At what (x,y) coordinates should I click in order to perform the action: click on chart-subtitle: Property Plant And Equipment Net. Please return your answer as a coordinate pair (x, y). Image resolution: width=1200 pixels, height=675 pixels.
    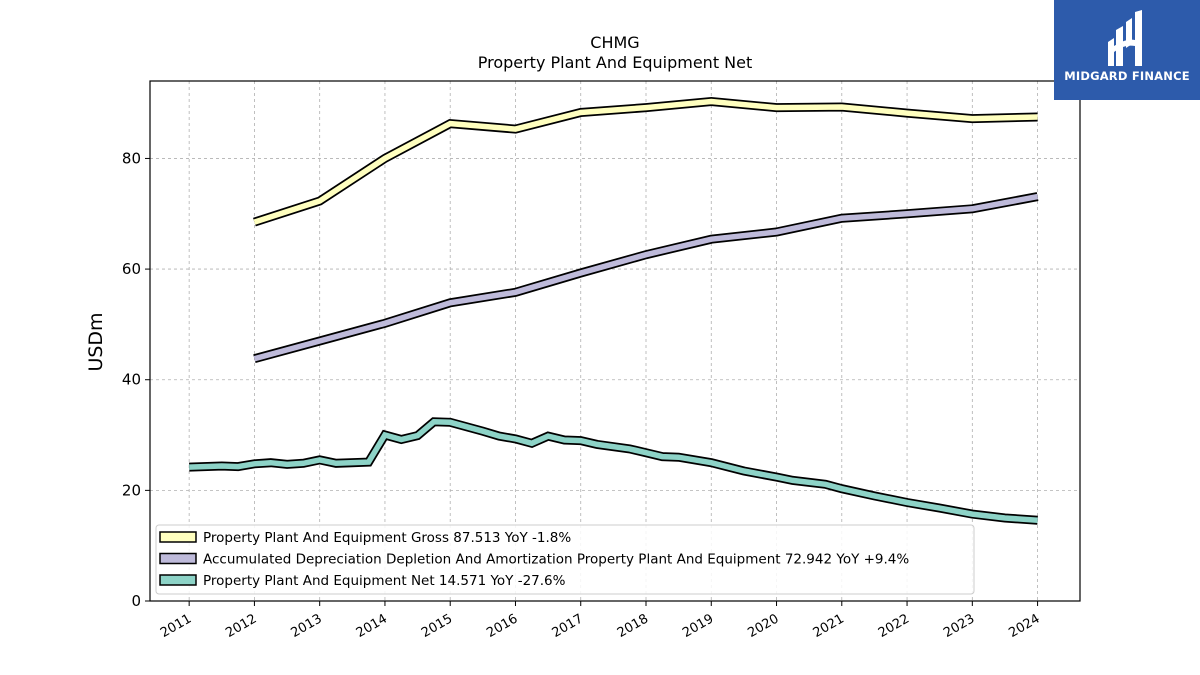
    Looking at the image, I should click on (615, 62).